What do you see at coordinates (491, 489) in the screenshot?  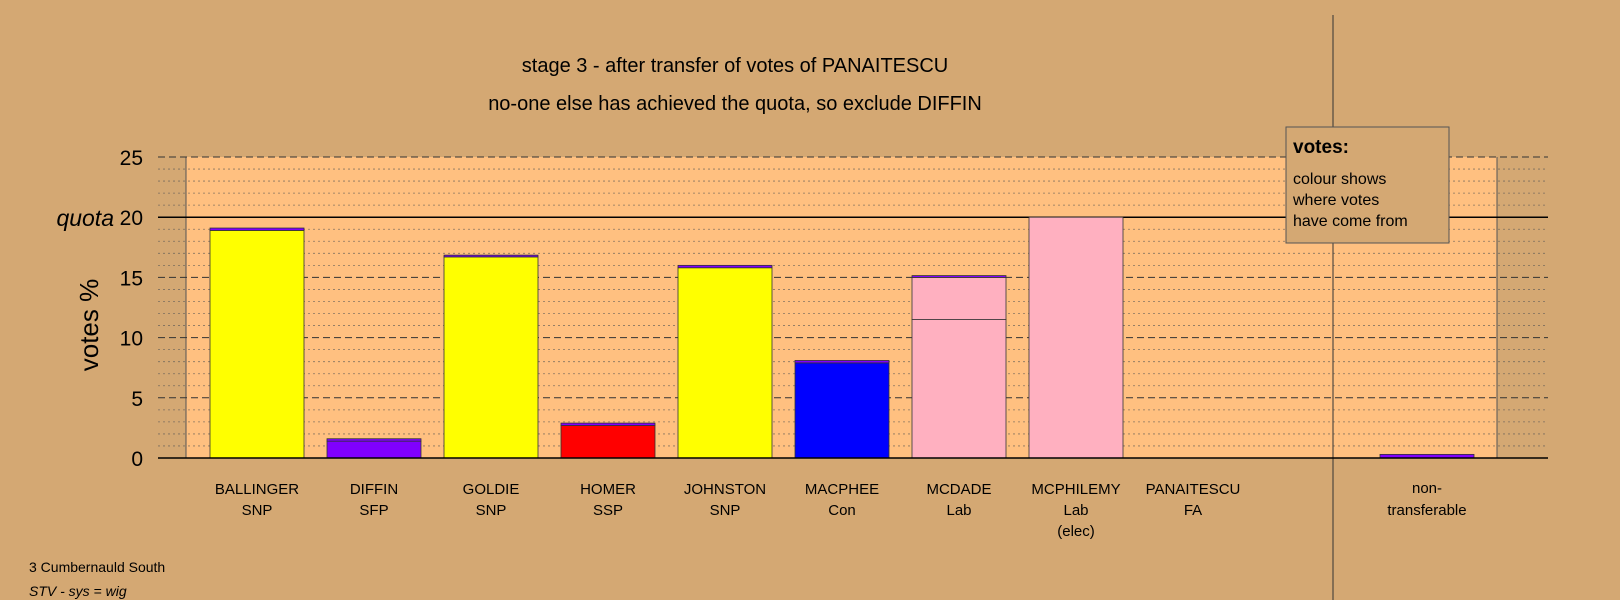 I see `category-name: GOLDIE` at bounding box center [491, 489].